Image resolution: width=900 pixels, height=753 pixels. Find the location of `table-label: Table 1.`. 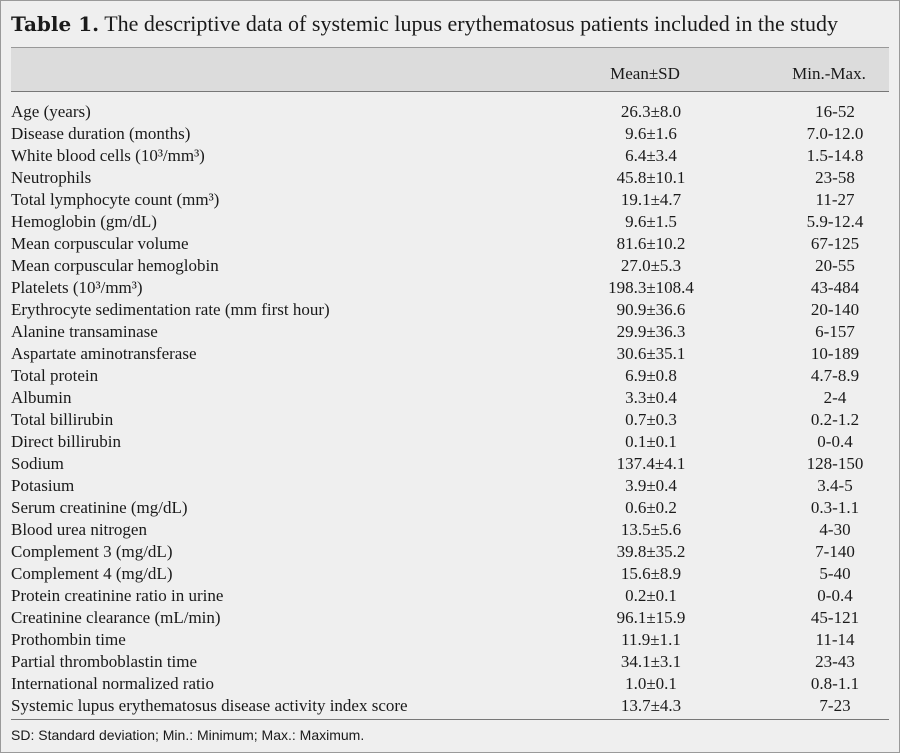

table-label: Table 1. is located at coordinates (55, 24).